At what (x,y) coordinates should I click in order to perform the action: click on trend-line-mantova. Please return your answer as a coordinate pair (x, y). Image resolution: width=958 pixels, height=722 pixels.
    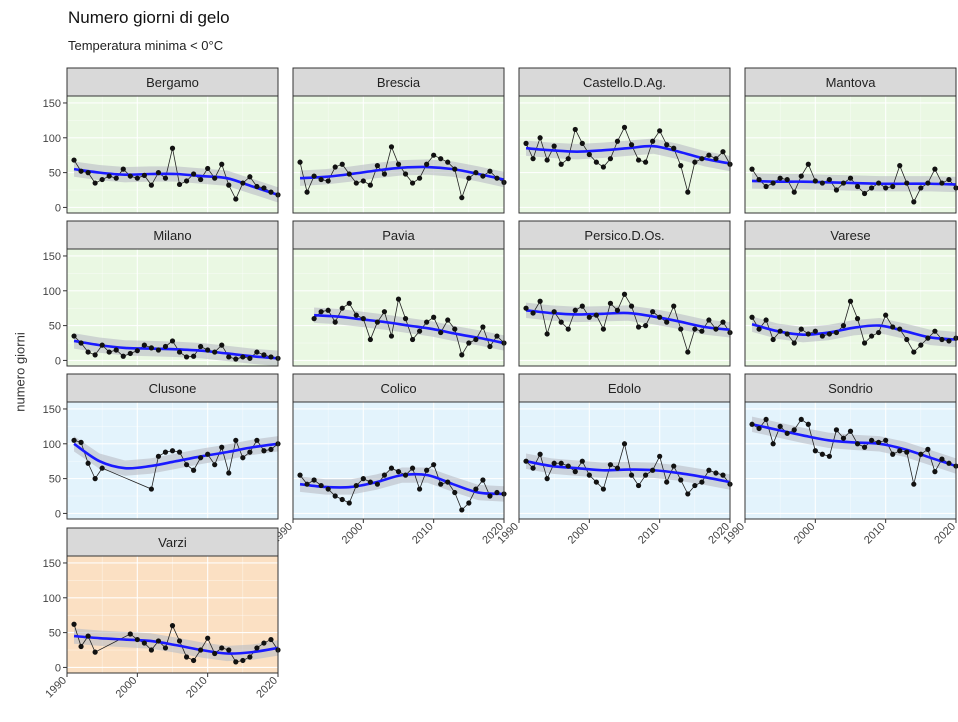
    Looking at the image, I should click on (854, 182).